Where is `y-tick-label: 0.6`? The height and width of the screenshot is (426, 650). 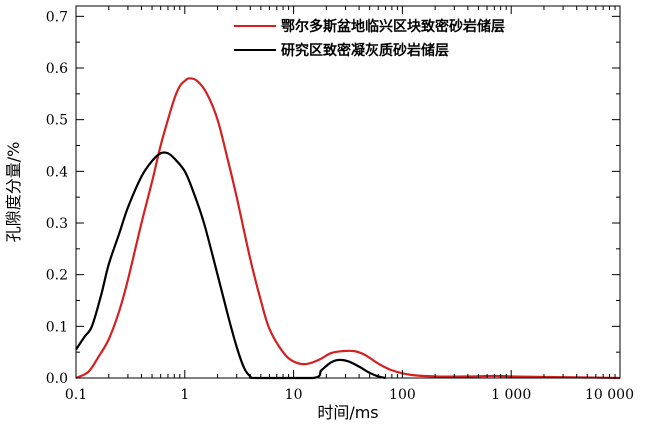 y-tick-label: 0.6 is located at coordinates (57, 69).